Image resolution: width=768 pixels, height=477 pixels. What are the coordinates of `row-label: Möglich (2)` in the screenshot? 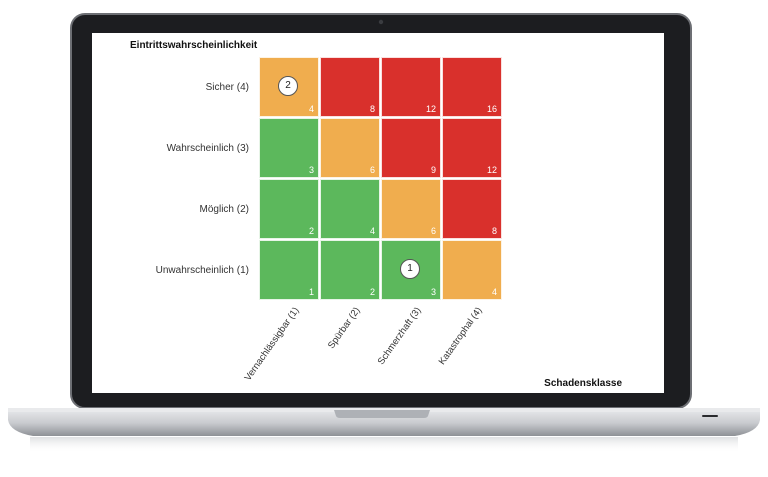 It's located at (224, 209).